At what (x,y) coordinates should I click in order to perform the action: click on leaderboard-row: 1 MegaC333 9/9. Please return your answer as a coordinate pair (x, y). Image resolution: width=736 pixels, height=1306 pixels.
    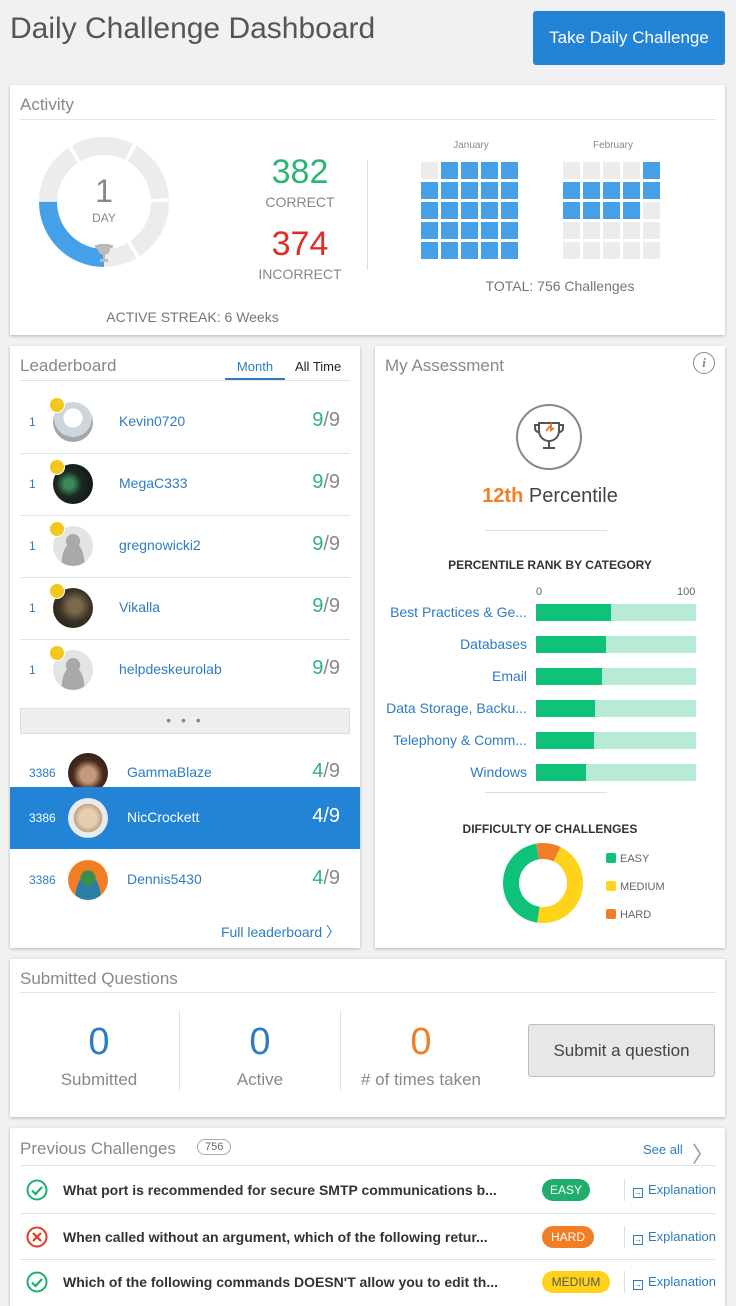
    Looking at the image, I should click on (185, 484).